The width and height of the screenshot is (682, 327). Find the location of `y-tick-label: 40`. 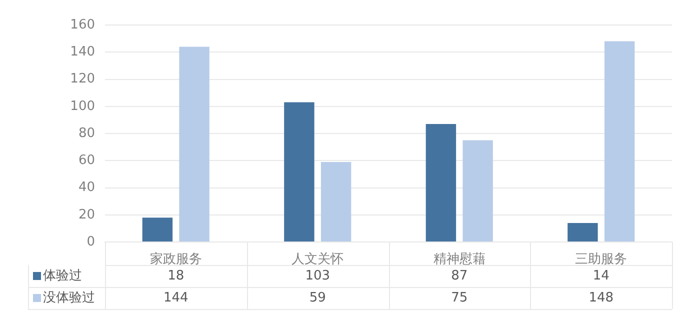

y-tick-label: 40 is located at coordinates (86, 188).